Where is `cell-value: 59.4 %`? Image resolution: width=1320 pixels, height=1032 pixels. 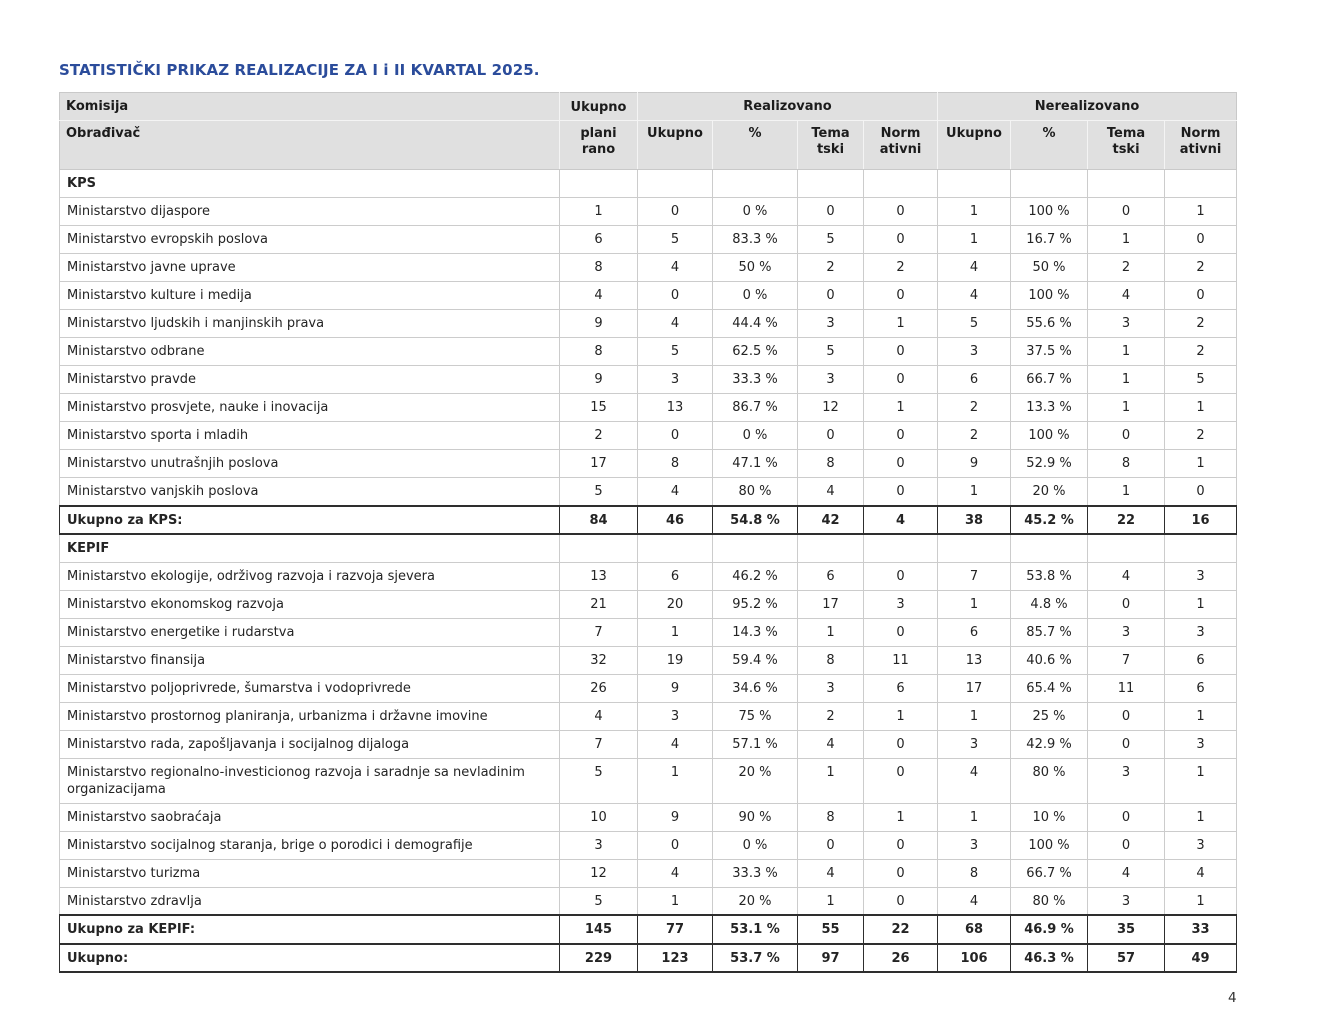
cell-value: 59.4 % is located at coordinates (755, 660).